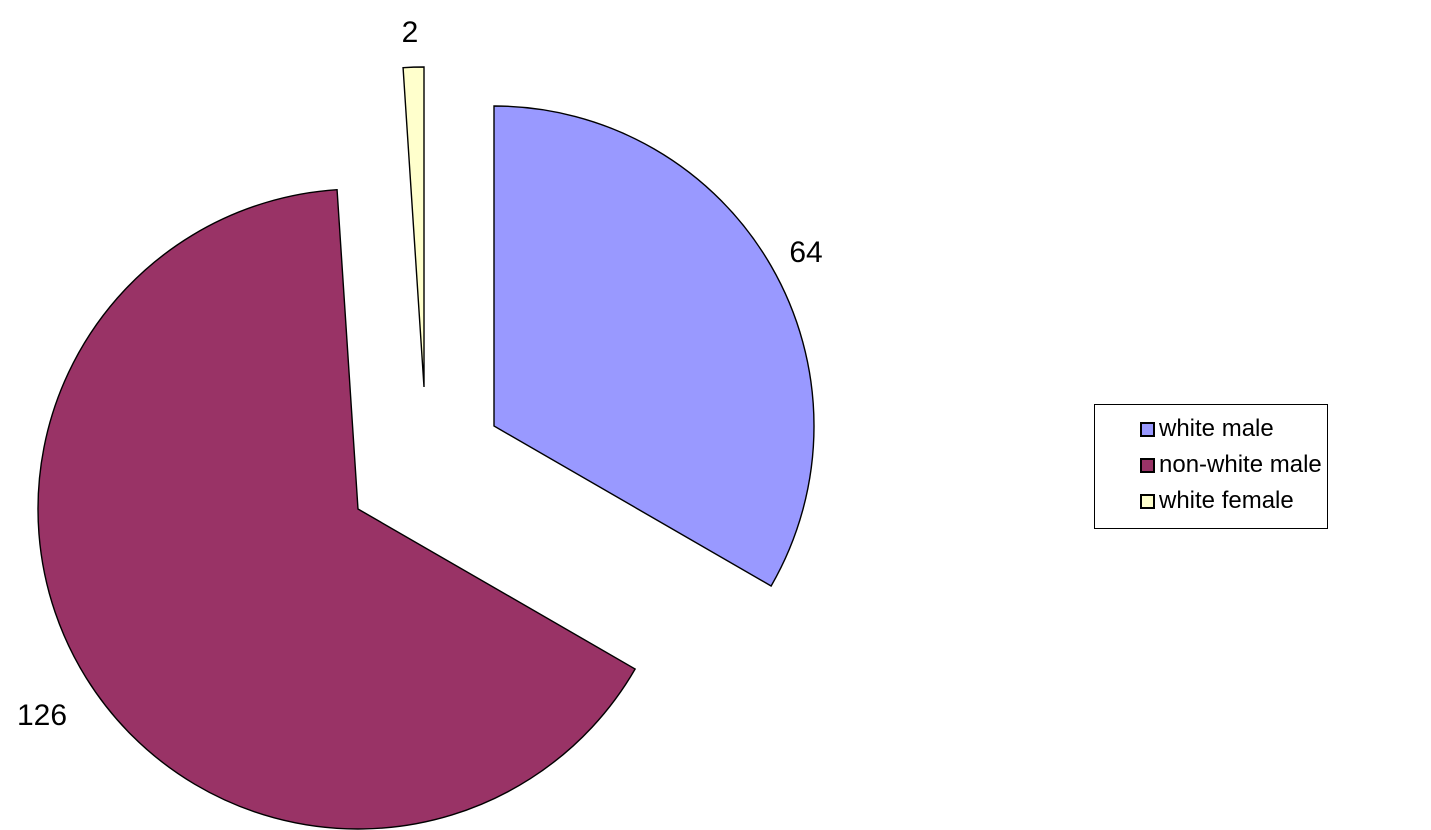 Image resolution: width=1431 pixels, height=830 pixels. What do you see at coordinates (413, 227) in the screenshot?
I see `pie-slice-white-female` at bounding box center [413, 227].